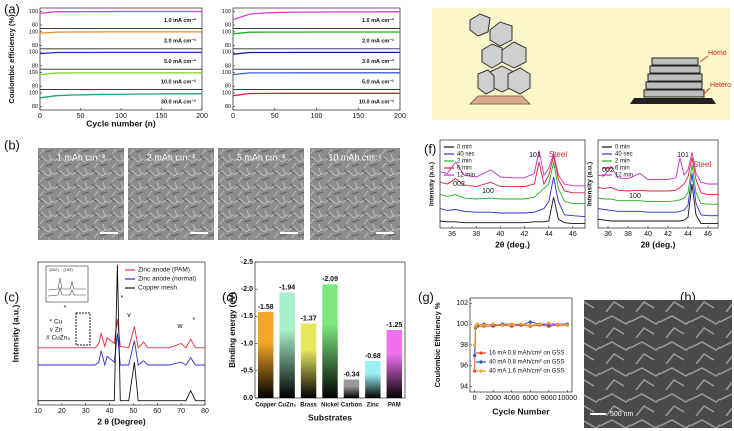 This screenshot has width=734, height=431. What do you see at coordinates (179, 326) in the screenshot?
I see `annotation: w` at bounding box center [179, 326].